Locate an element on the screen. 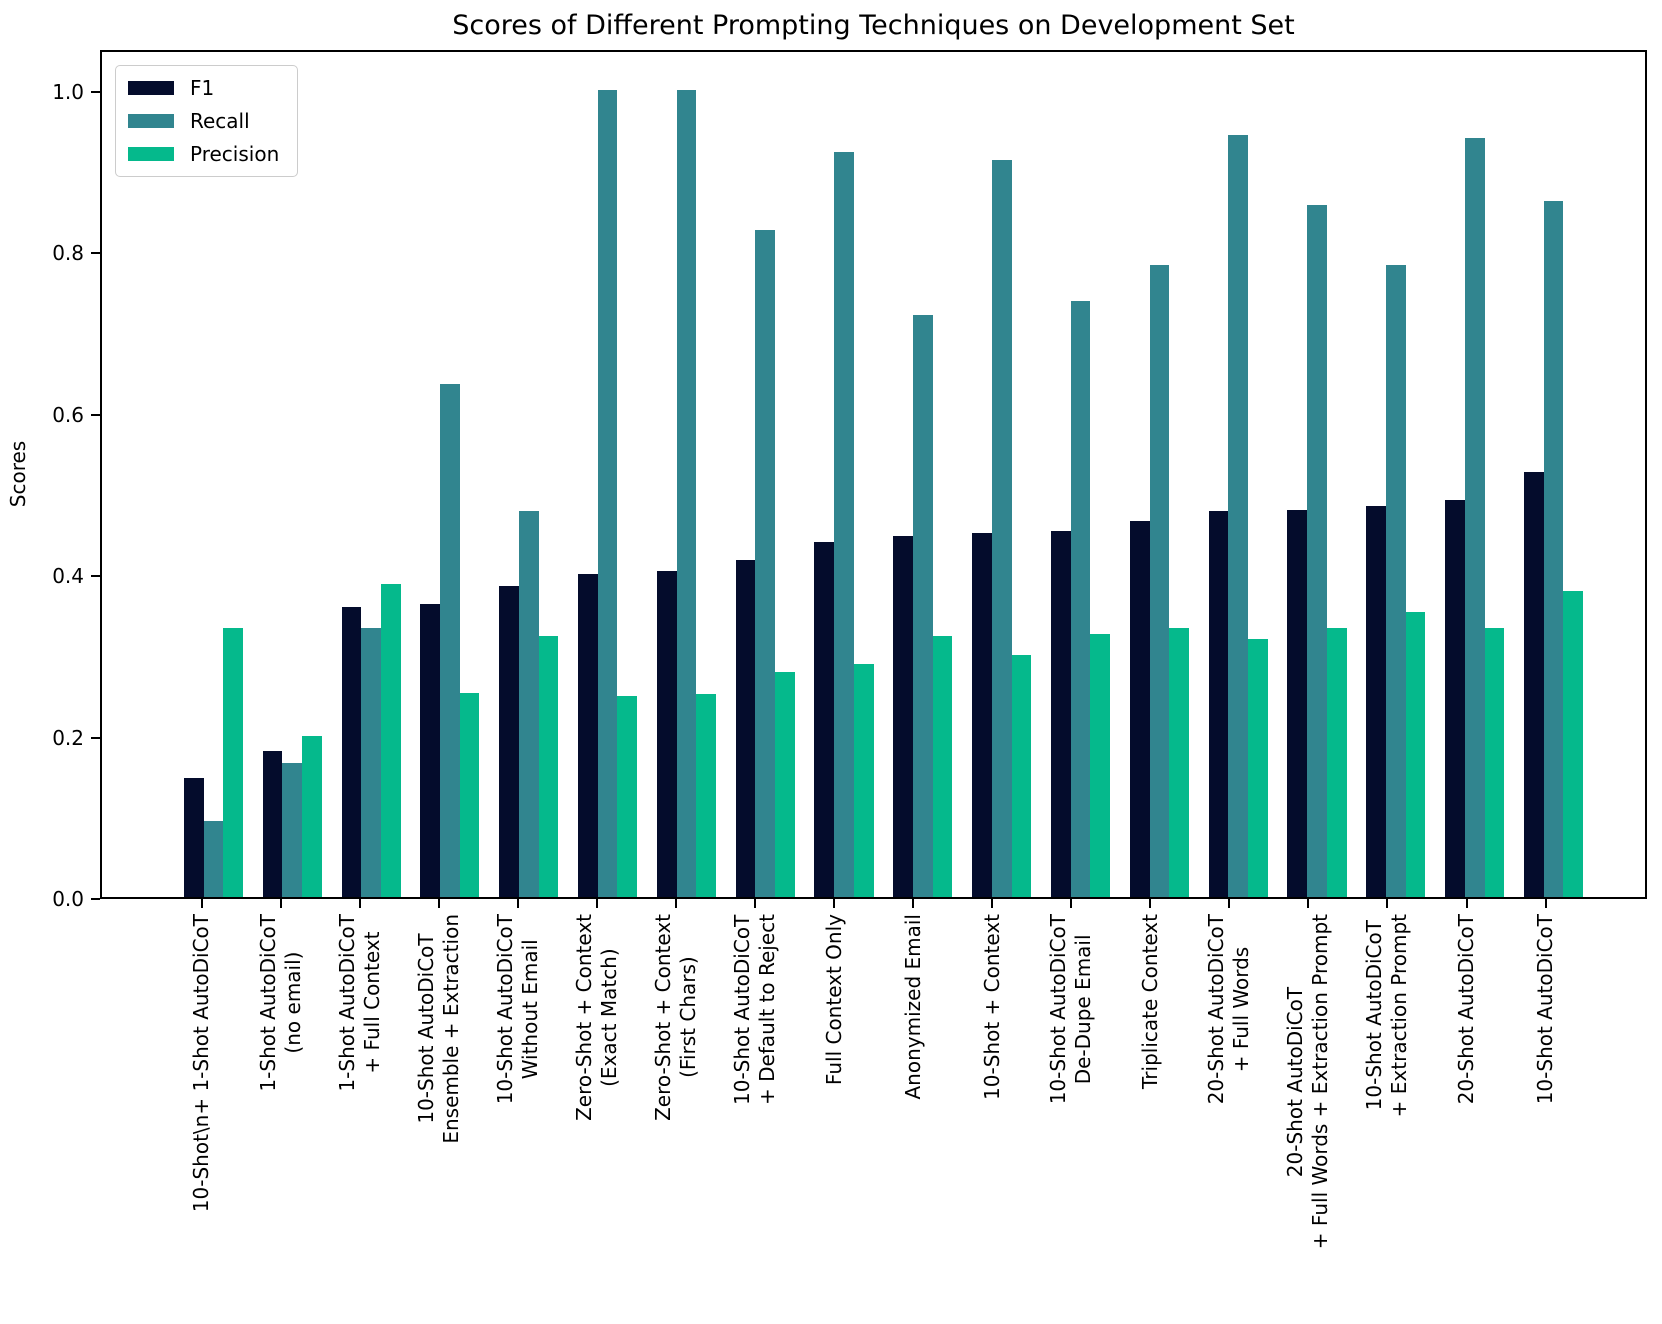 The height and width of the screenshot is (1324, 1662). x-label-cell: 10-Shot\n+ 1-Shot AutoDiCoT is located at coordinates (201, 1119).